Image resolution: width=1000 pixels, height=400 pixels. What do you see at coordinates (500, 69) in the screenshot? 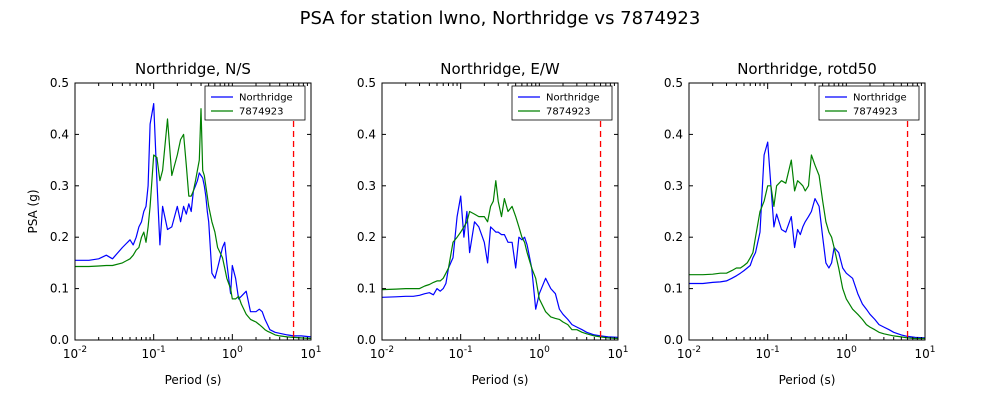
I see `panel-title: Northridge, E/W` at bounding box center [500, 69].